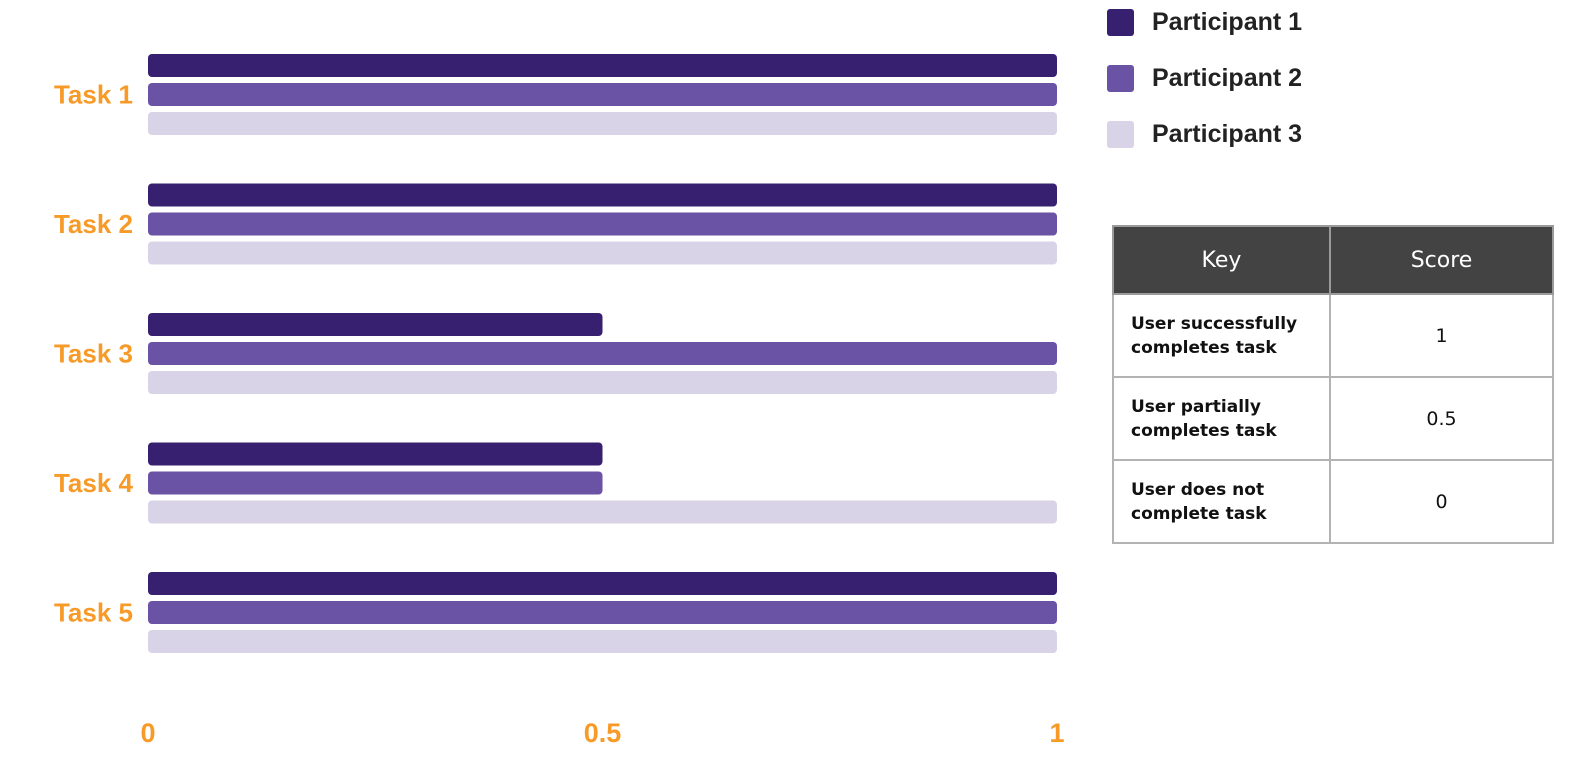 This screenshot has height=778, width=1570. What do you see at coordinates (1221, 418) in the screenshot?
I see `key-description: User partially completes task` at bounding box center [1221, 418].